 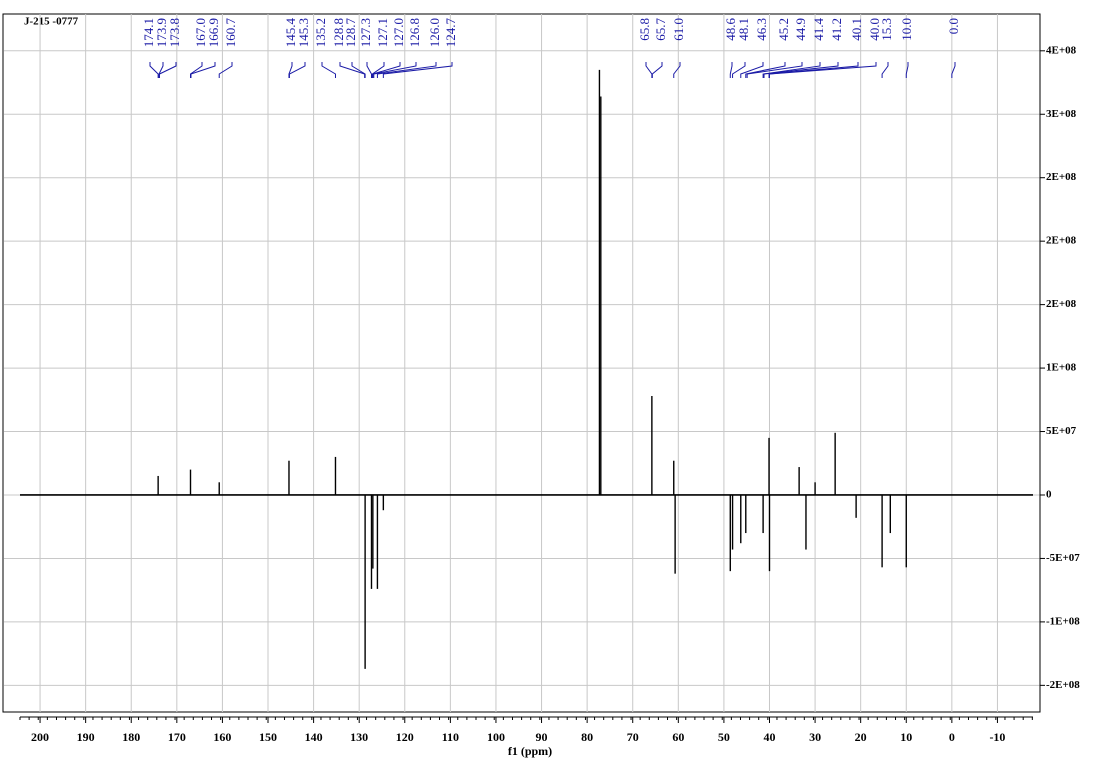 I want to click on peak-label: 173.8, so click(x=174, y=32).